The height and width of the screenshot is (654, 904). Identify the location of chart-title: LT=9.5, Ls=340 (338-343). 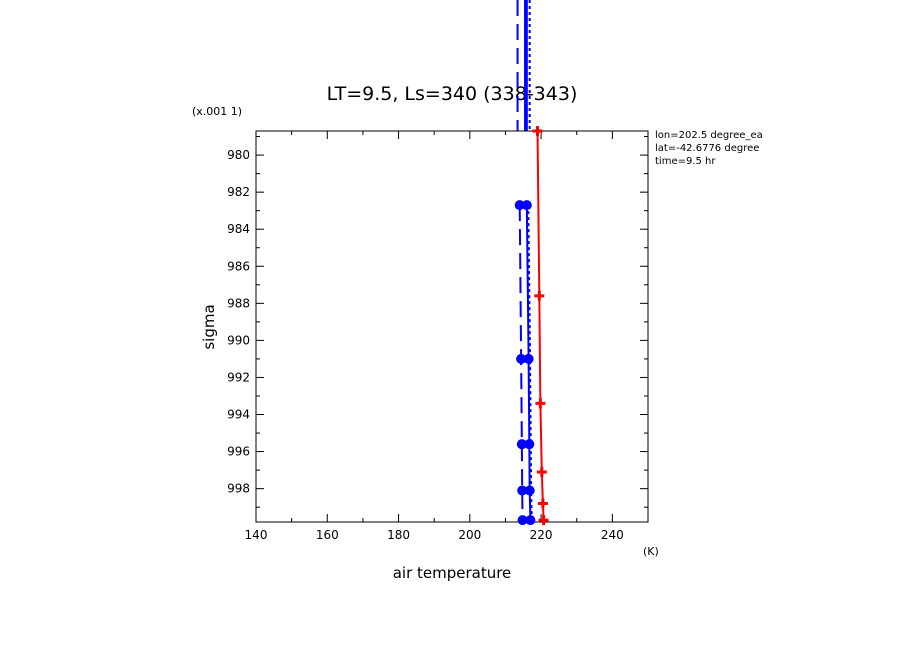
(452, 94).